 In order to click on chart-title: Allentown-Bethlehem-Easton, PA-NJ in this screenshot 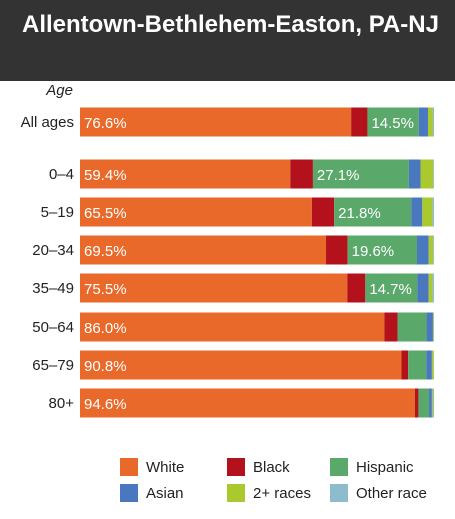, I will do `click(230, 24)`.